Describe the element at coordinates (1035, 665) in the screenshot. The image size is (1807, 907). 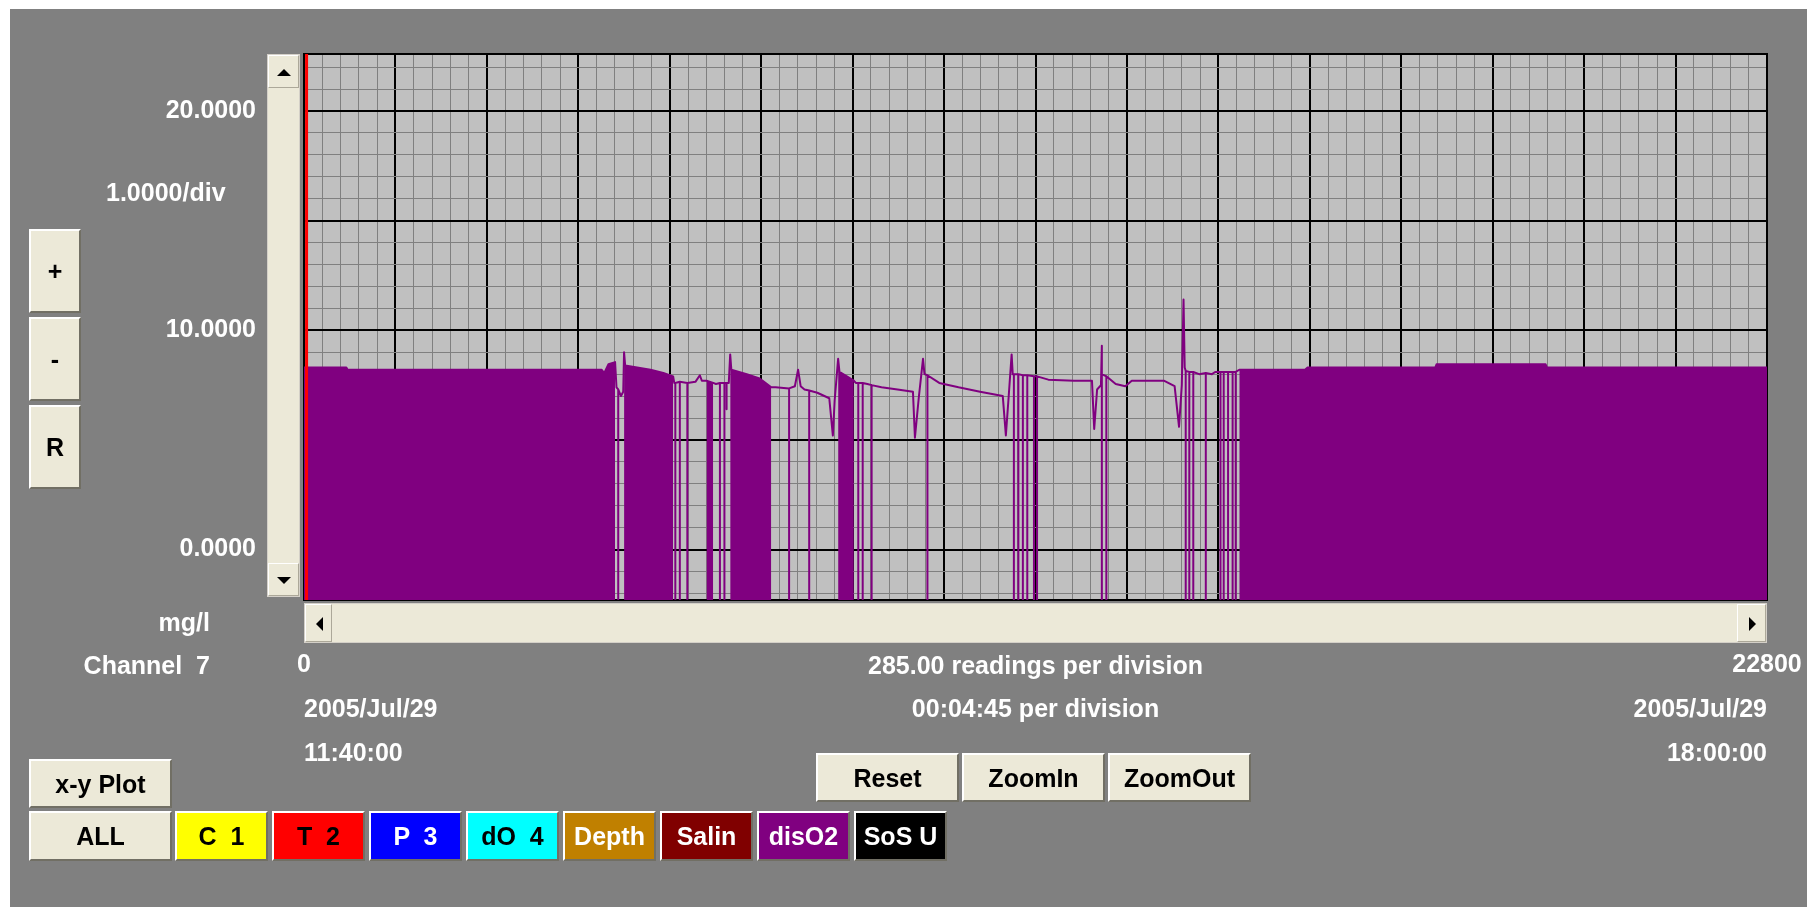
I see `x-axis-title: 285.00 readings per division` at that location.